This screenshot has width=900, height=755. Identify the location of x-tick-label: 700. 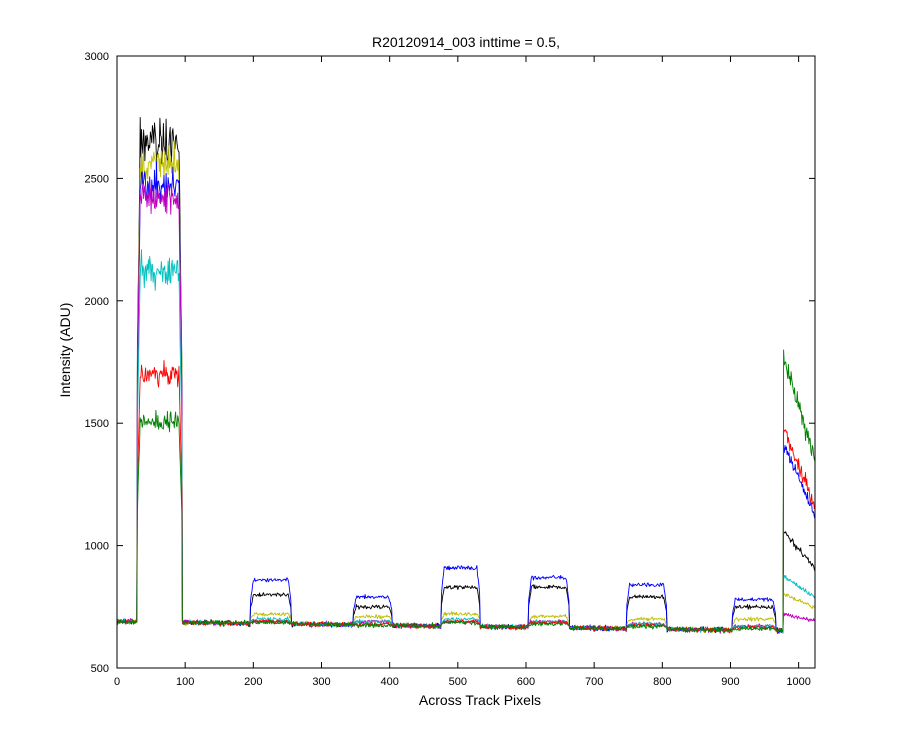
(594, 682).